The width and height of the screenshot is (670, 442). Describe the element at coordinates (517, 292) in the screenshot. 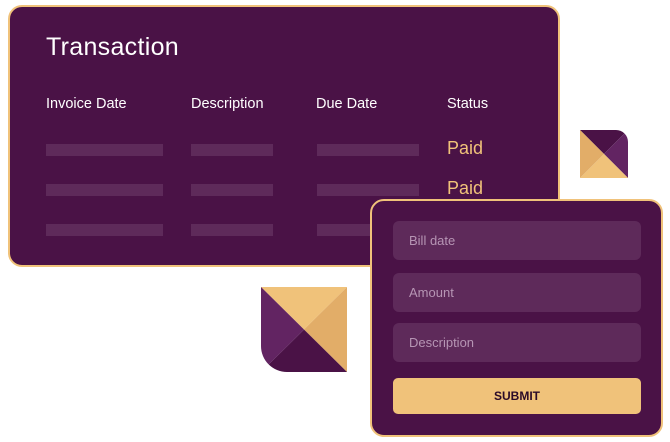

I see `amount-input` at that location.